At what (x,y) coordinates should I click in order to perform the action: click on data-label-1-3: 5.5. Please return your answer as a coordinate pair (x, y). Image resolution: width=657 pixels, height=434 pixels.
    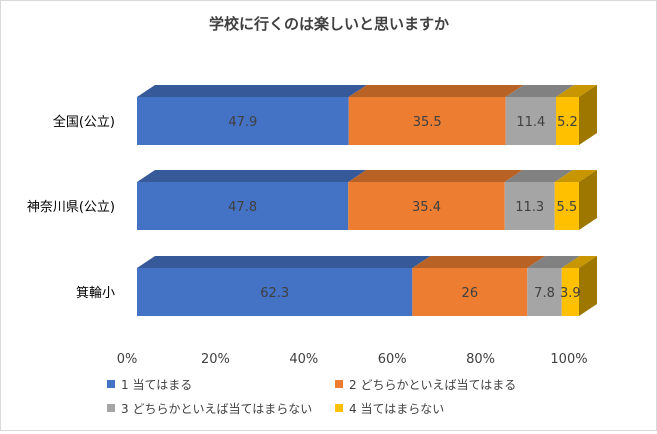
    Looking at the image, I should click on (567, 207).